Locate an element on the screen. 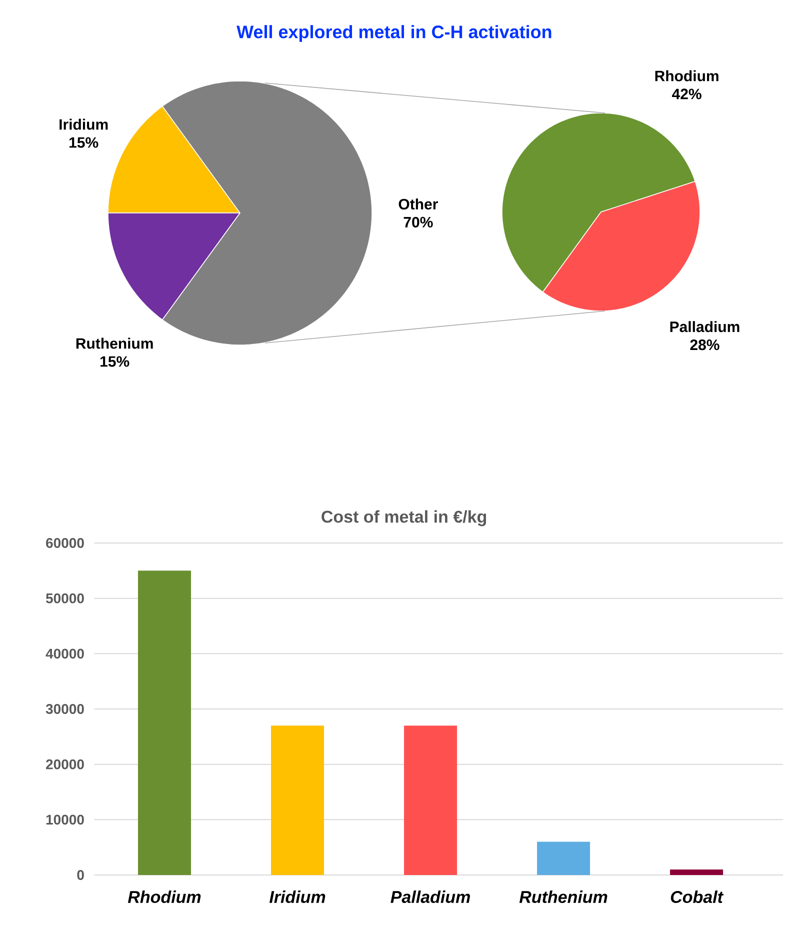  x-tick-label: Rhodium is located at coordinates (164, 897).